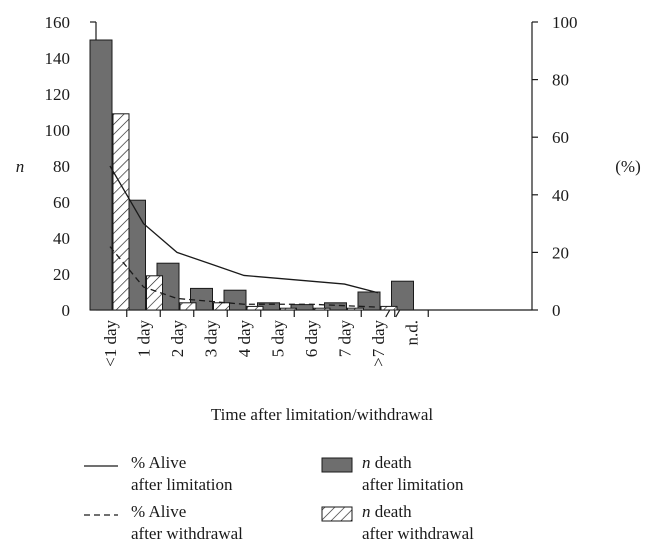  Describe the element at coordinates (61, 166) in the screenshot. I see `y-tick-label-left: 80` at that location.